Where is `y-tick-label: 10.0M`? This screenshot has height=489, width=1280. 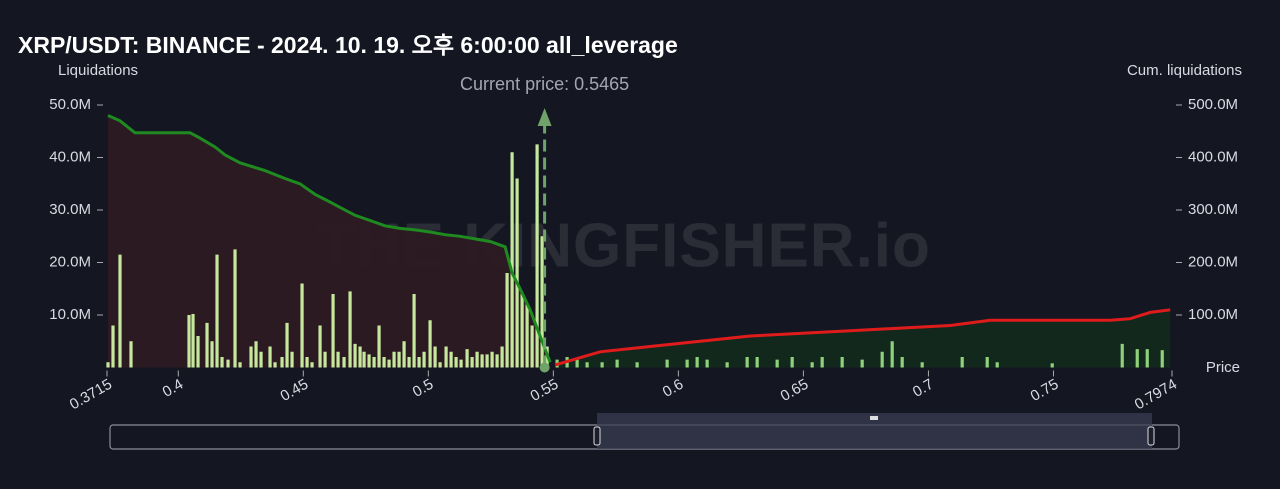 y-tick-label: 10.0M is located at coordinates (70, 314).